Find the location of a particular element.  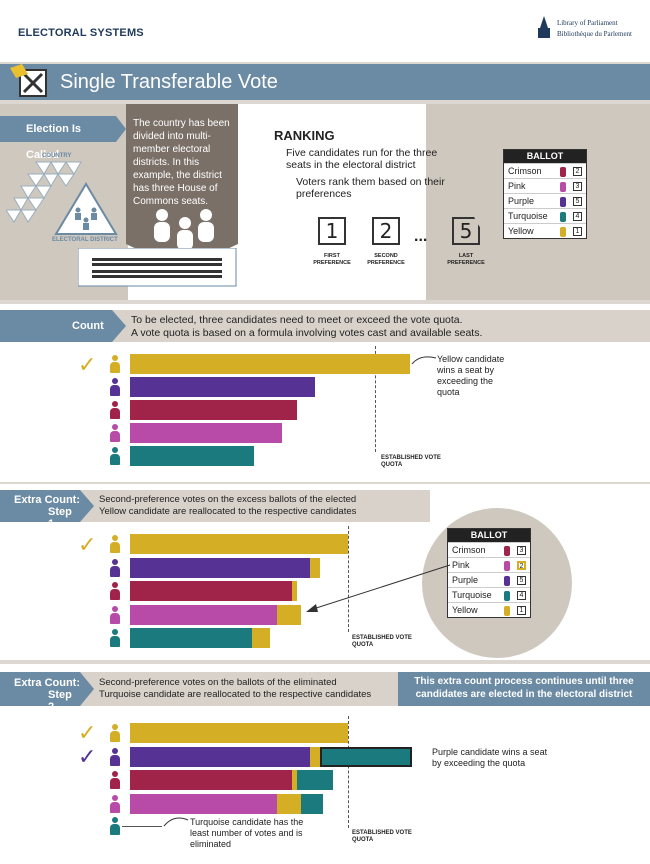

ranking-heading: RANKING is located at coordinates (304, 135).